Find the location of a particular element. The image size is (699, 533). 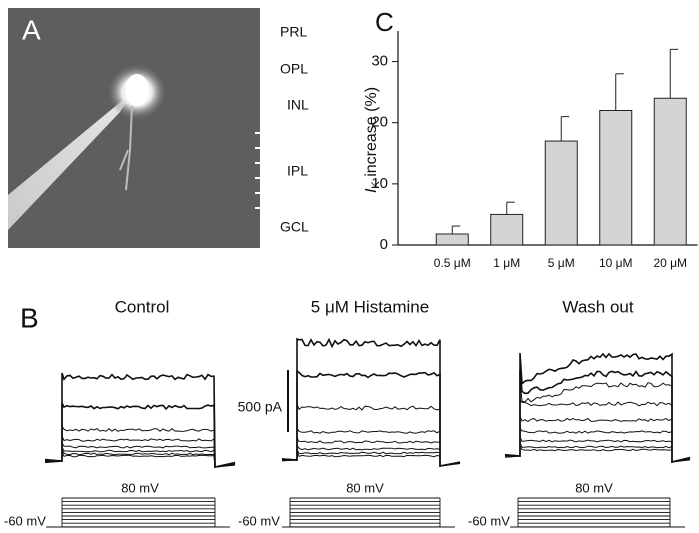

x-tick-label: 1 μM is located at coordinates (506, 263).